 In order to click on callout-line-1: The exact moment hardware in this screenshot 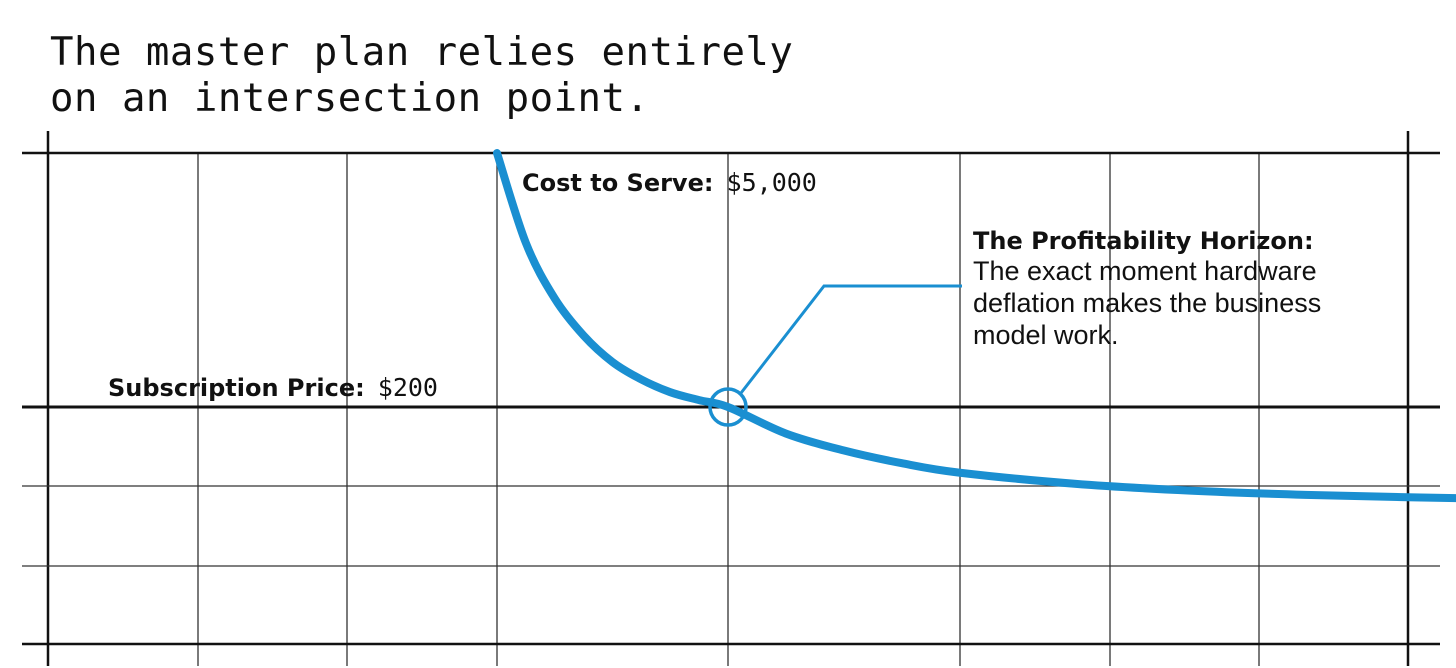, I will do `click(1145, 271)`.